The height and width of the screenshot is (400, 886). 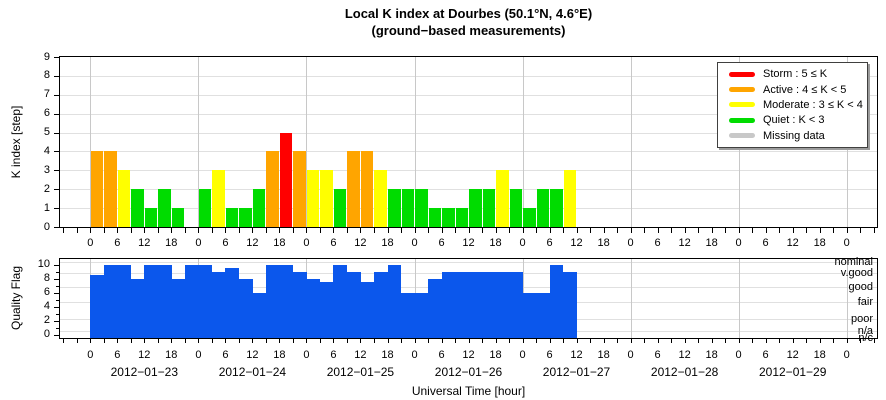 What do you see at coordinates (860, 286) in the screenshot?
I see `quality-level-label: good` at bounding box center [860, 286].